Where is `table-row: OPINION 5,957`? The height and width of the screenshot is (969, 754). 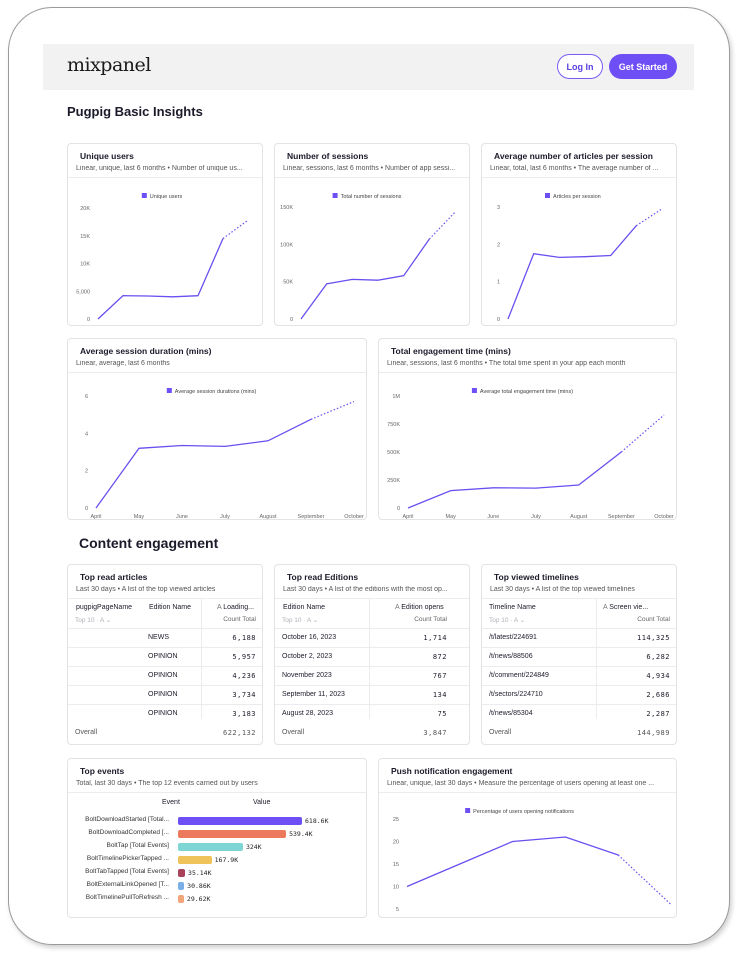
table-row: OPINION 5,957 is located at coordinates (165, 656).